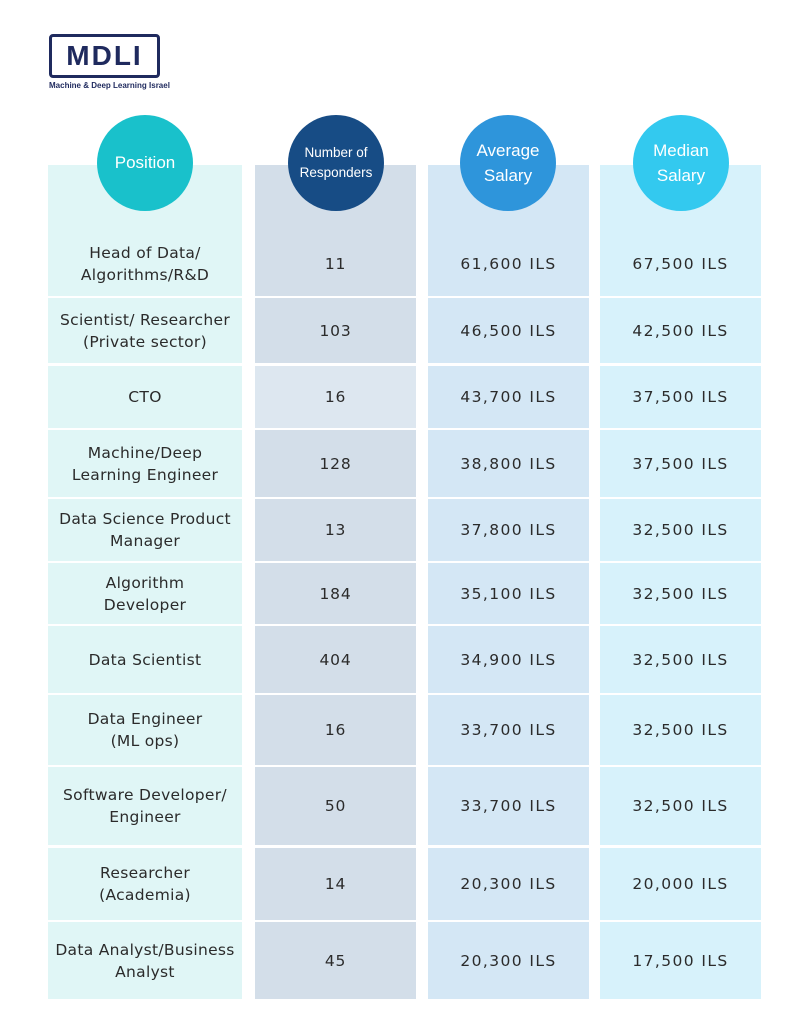 This screenshot has height=1024, width=810. What do you see at coordinates (508, 150) in the screenshot?
I see `average-header-line-1: Average` at bounding box center [508, 150].